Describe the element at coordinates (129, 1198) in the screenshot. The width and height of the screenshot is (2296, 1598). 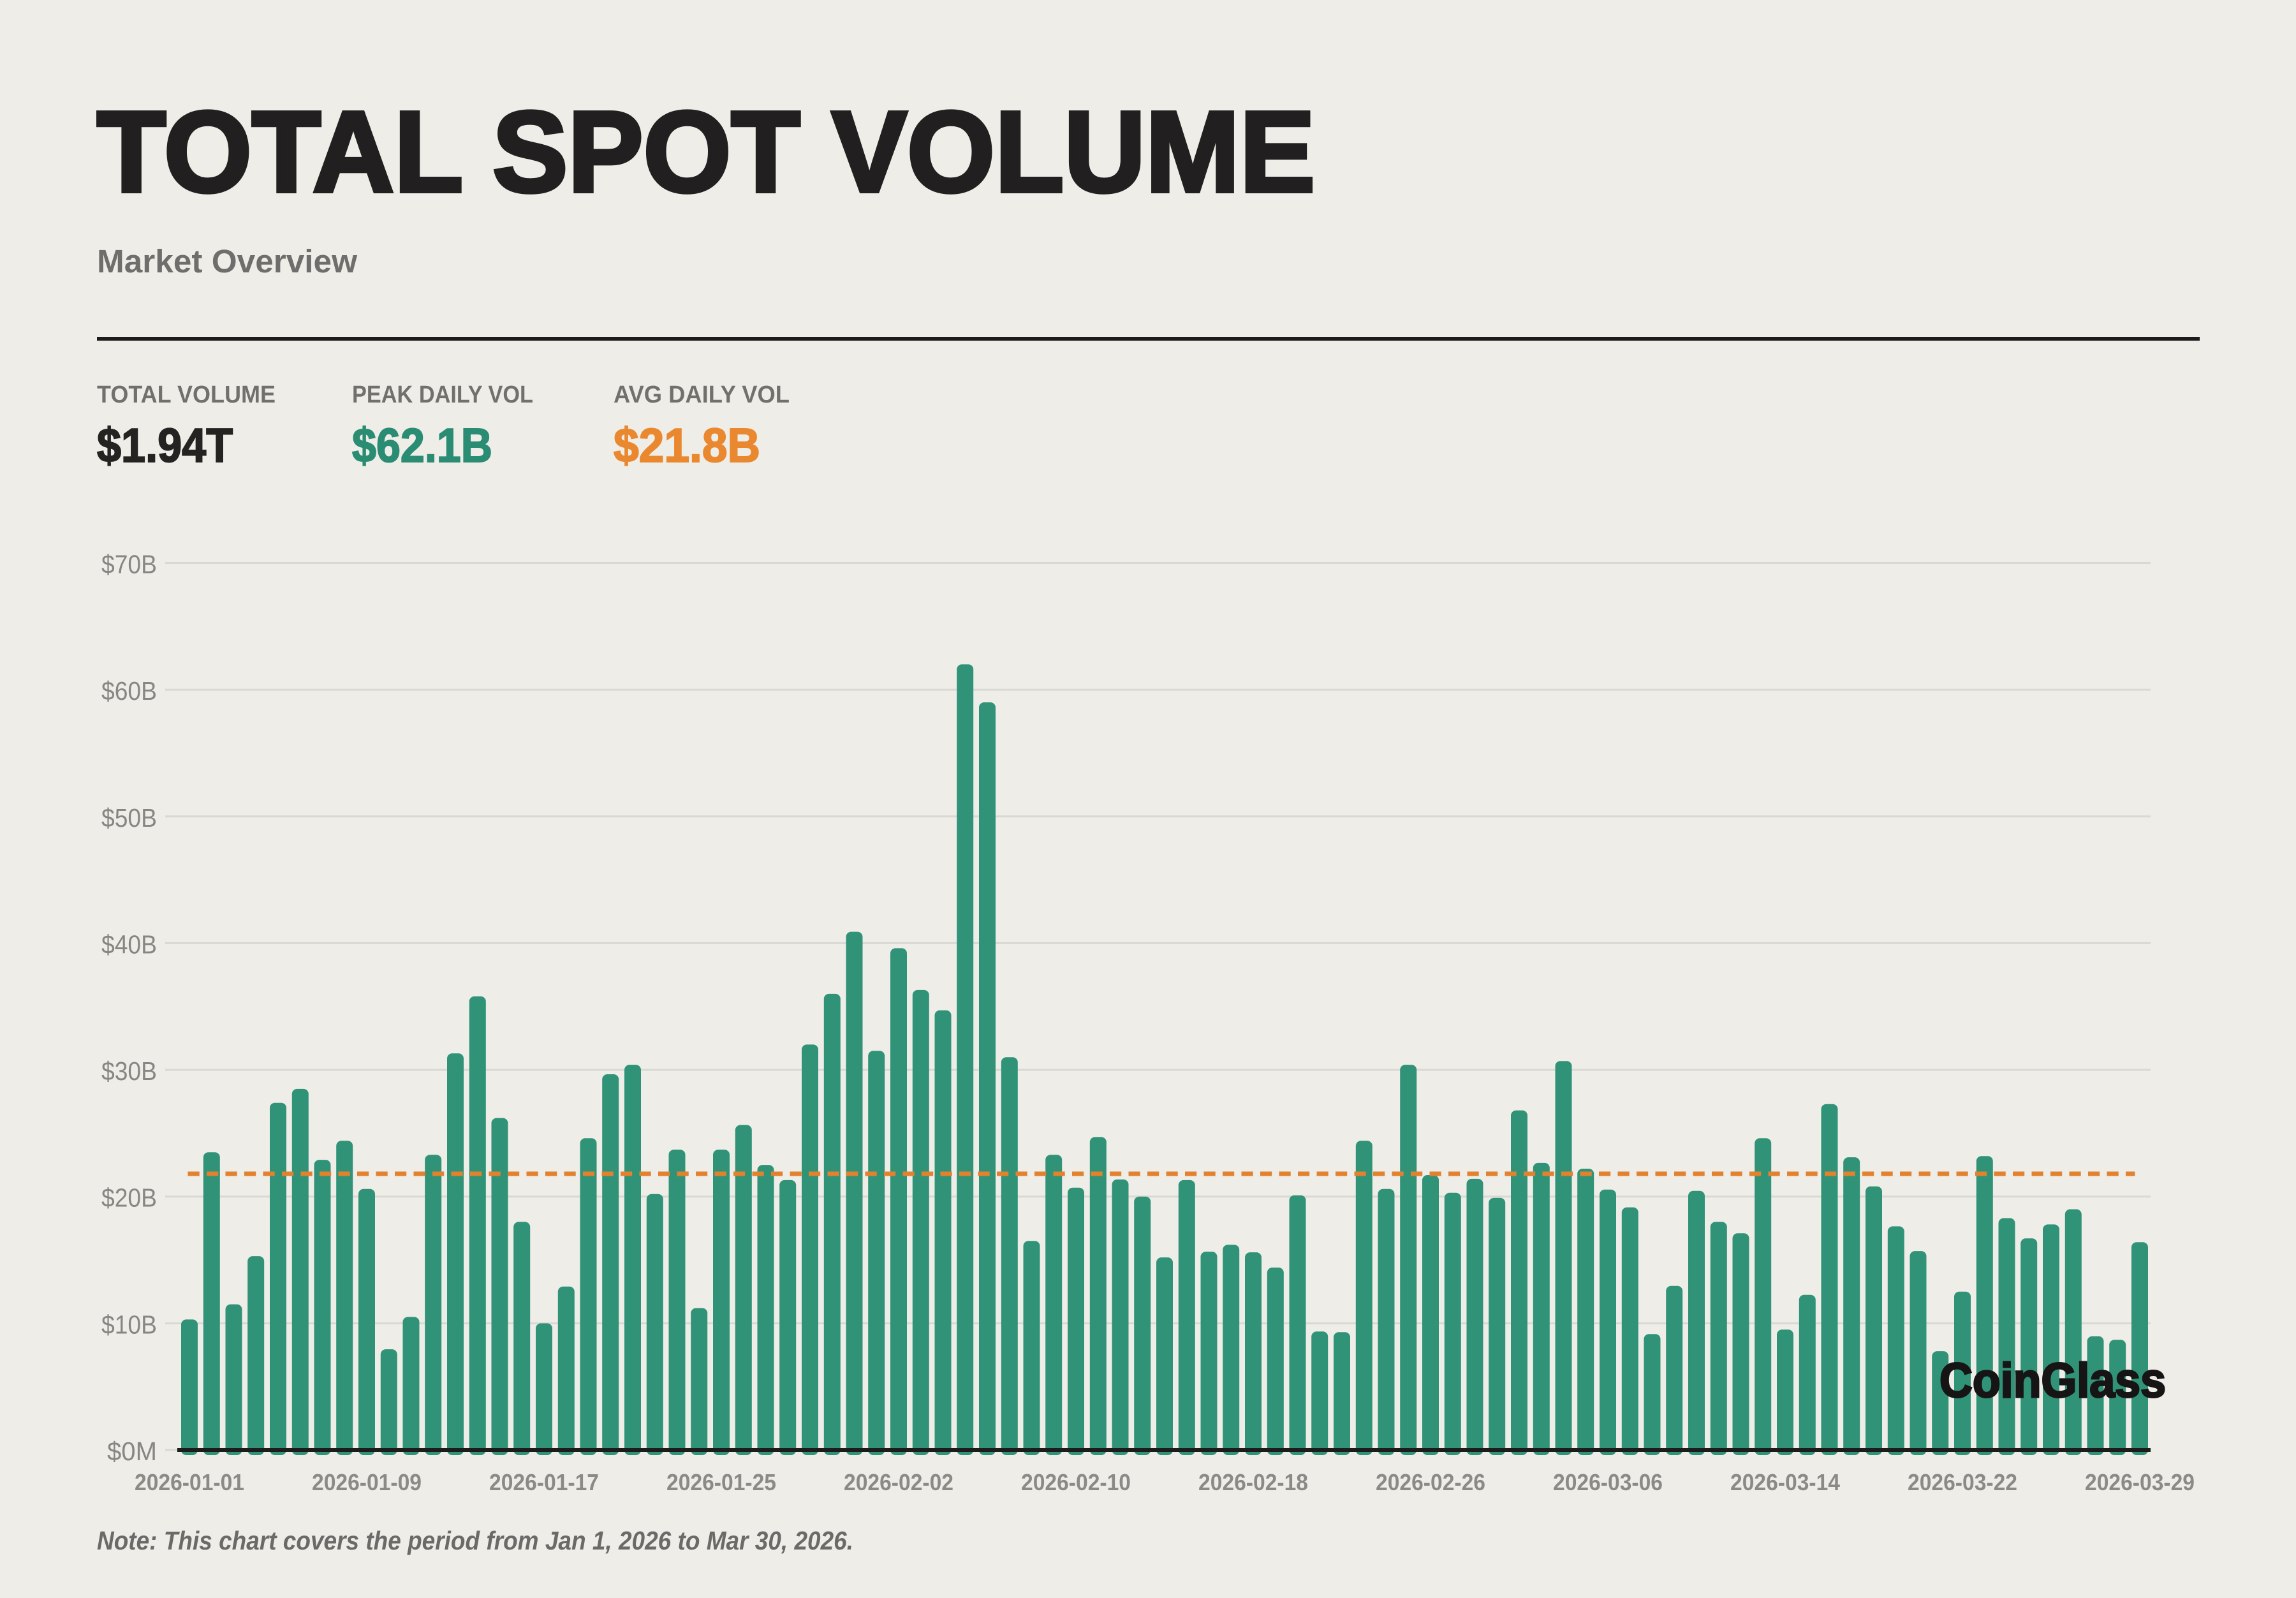
I see `svg-text: $20B` at that location.